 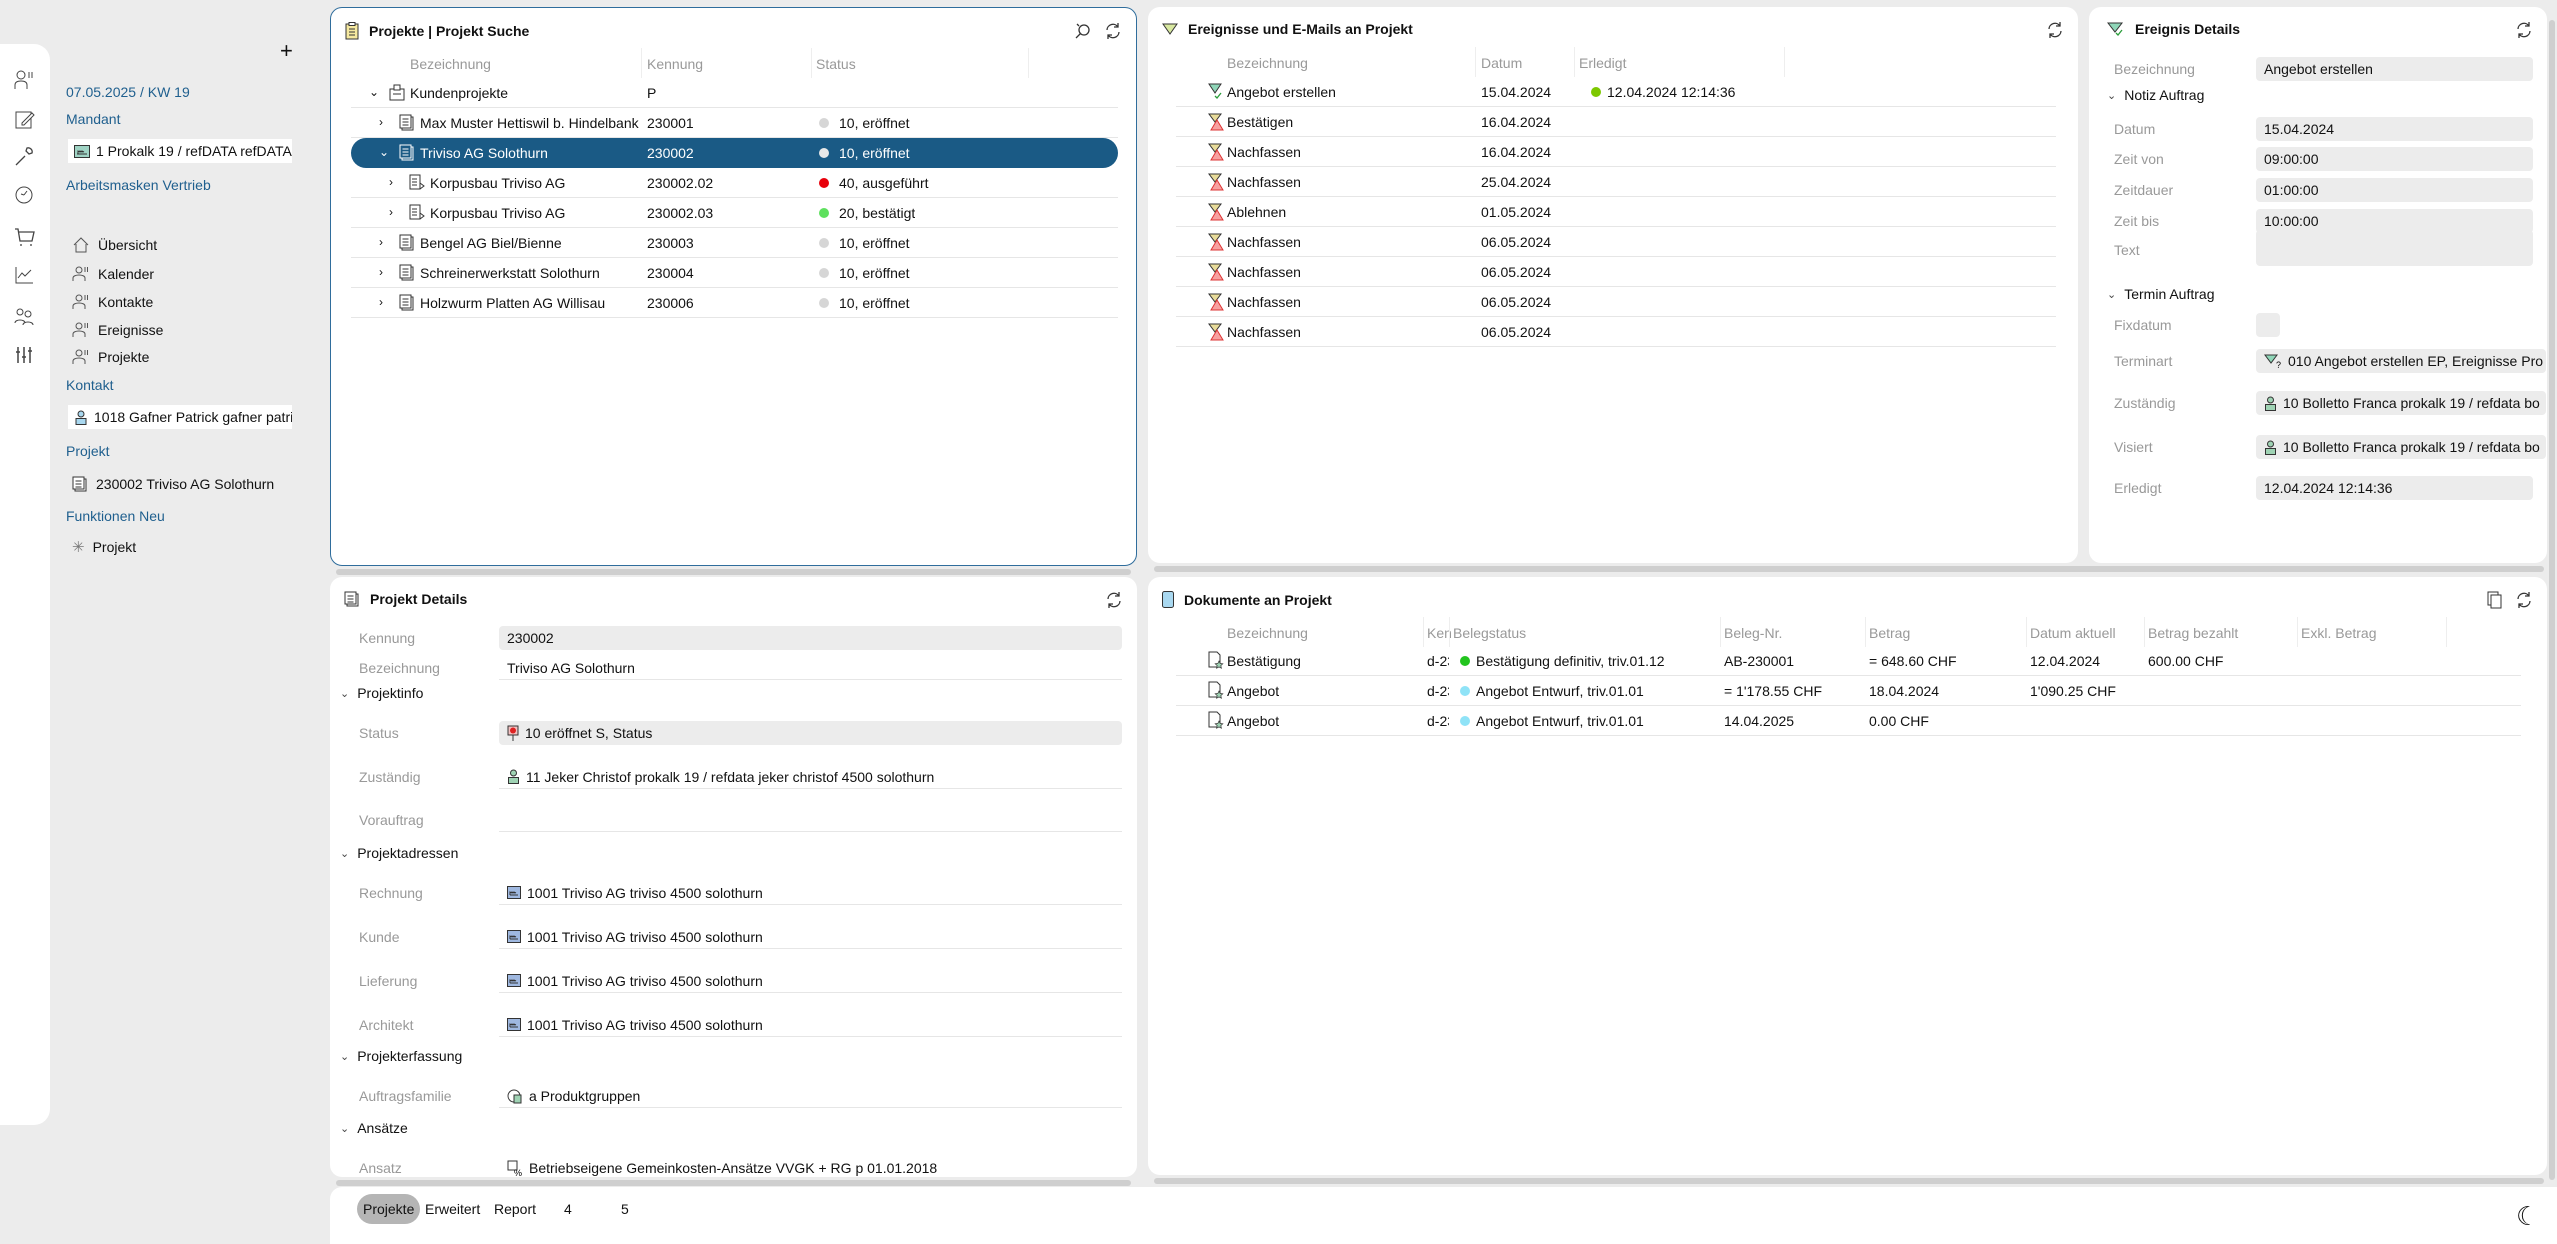 What do you see at coordinates (2268, 325) in the screenshot?
I see `fixdatum-checkbox` at bounding box center [2268, 325].